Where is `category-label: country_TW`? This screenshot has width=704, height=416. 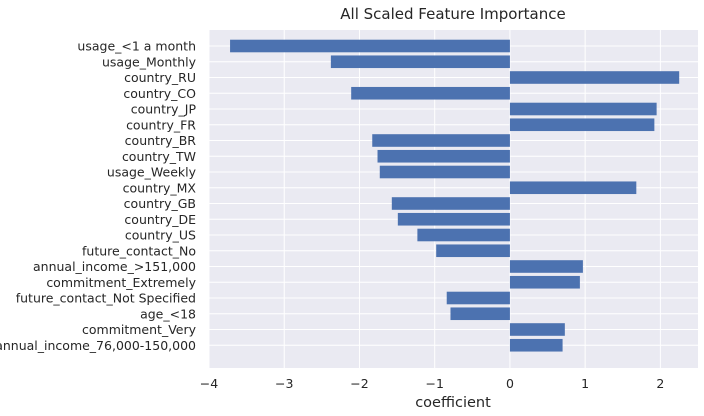 category-label: country_TW is located at coordinates (159, 156).